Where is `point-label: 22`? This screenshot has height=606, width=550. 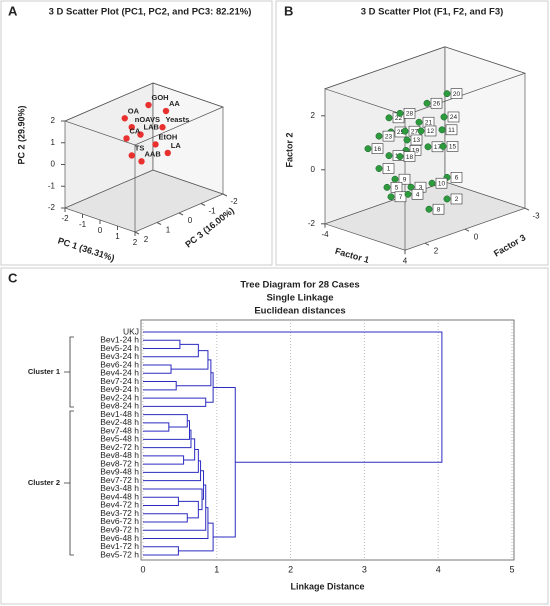
point-label: 22 is located at coordinates (399, 118).